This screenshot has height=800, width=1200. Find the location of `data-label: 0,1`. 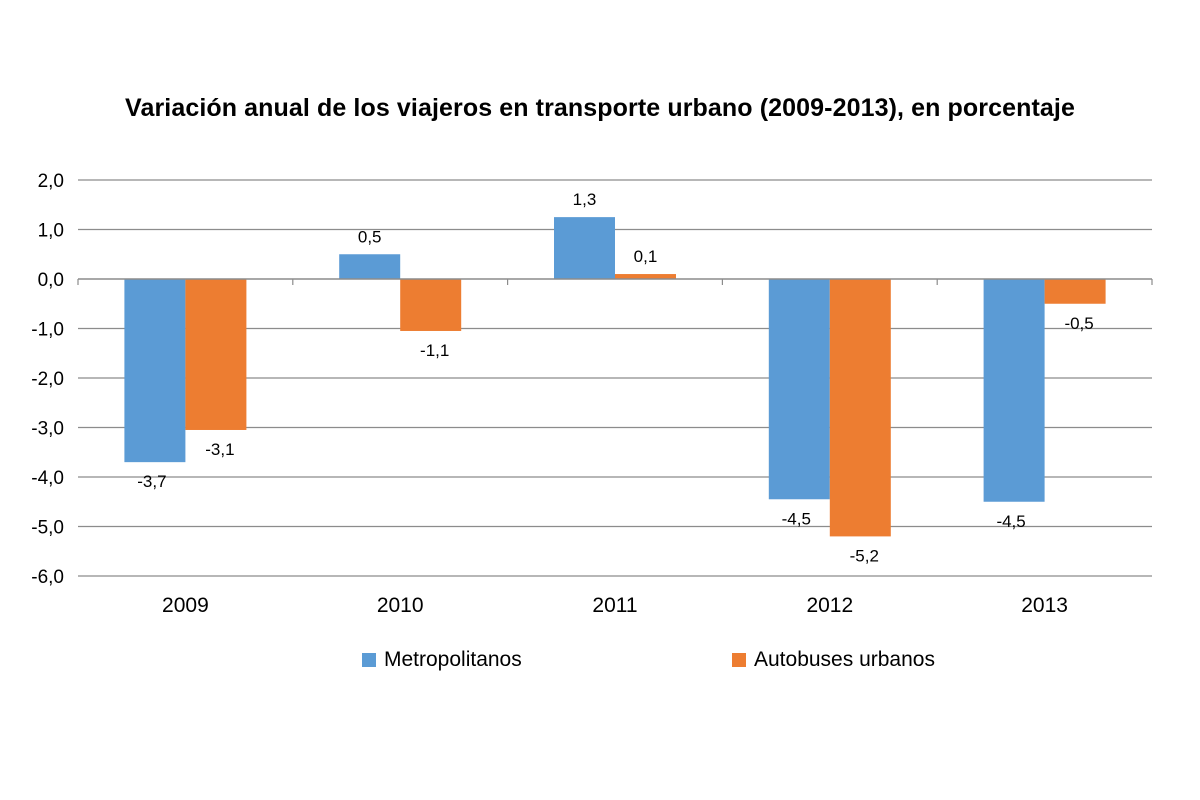

data-label: 0,1 is located at coordinates (646, 256).